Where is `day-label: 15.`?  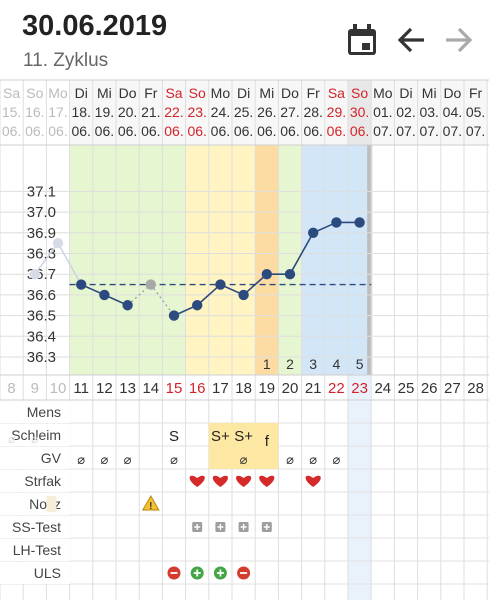
day-label: 15. is located at coordinates (11, 112).